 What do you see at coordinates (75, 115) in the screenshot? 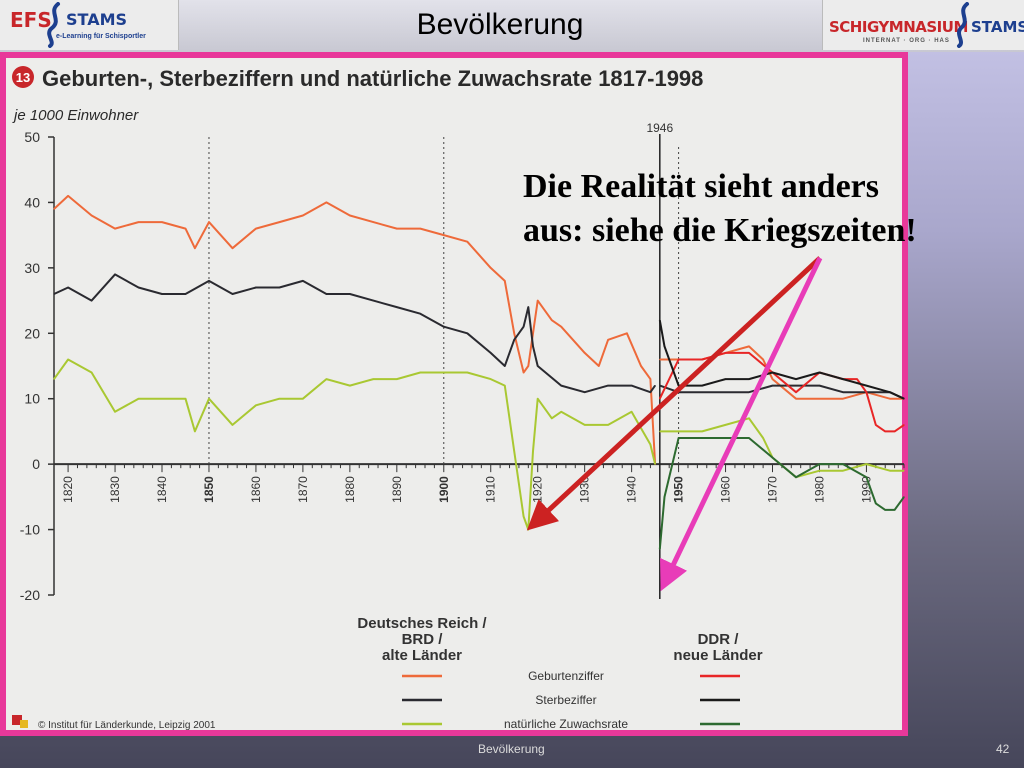
I see `y-axis-label: je 1000 Einwohner` at bounding box center [75, 115].